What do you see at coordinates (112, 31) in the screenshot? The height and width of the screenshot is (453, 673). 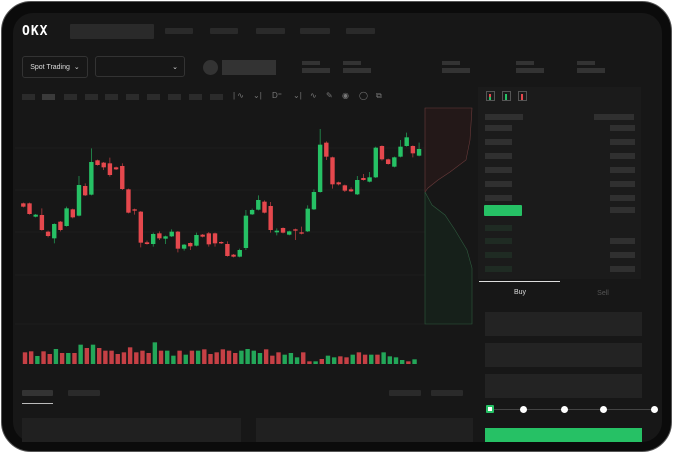 I see `search-bar` at bounding box center [112, 31].